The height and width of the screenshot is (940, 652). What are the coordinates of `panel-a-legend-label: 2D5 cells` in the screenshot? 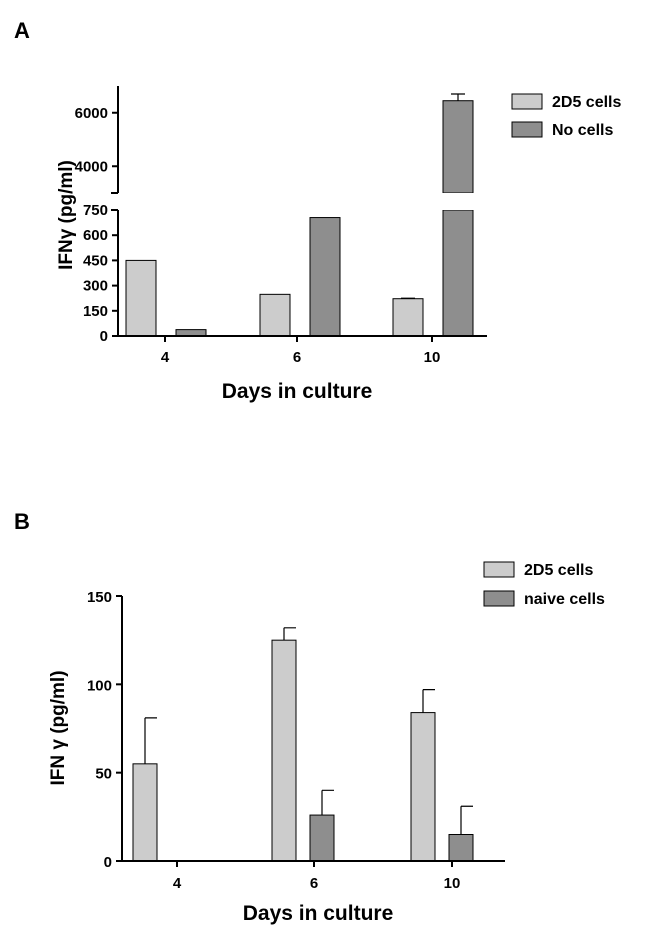 It's located at (586, 102).